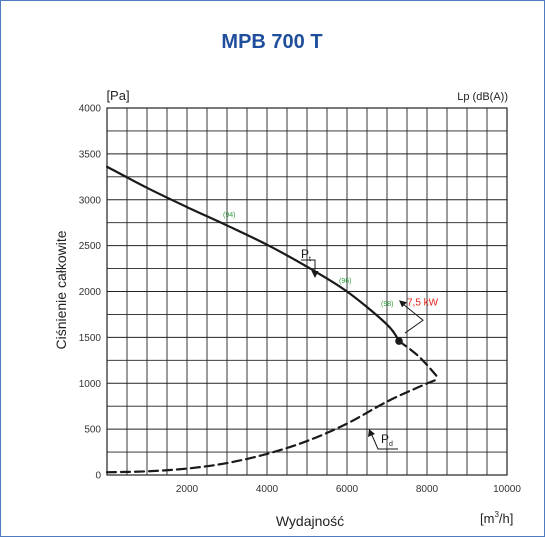  I want to click on x-tick-label: 6000, so click(347, 489).